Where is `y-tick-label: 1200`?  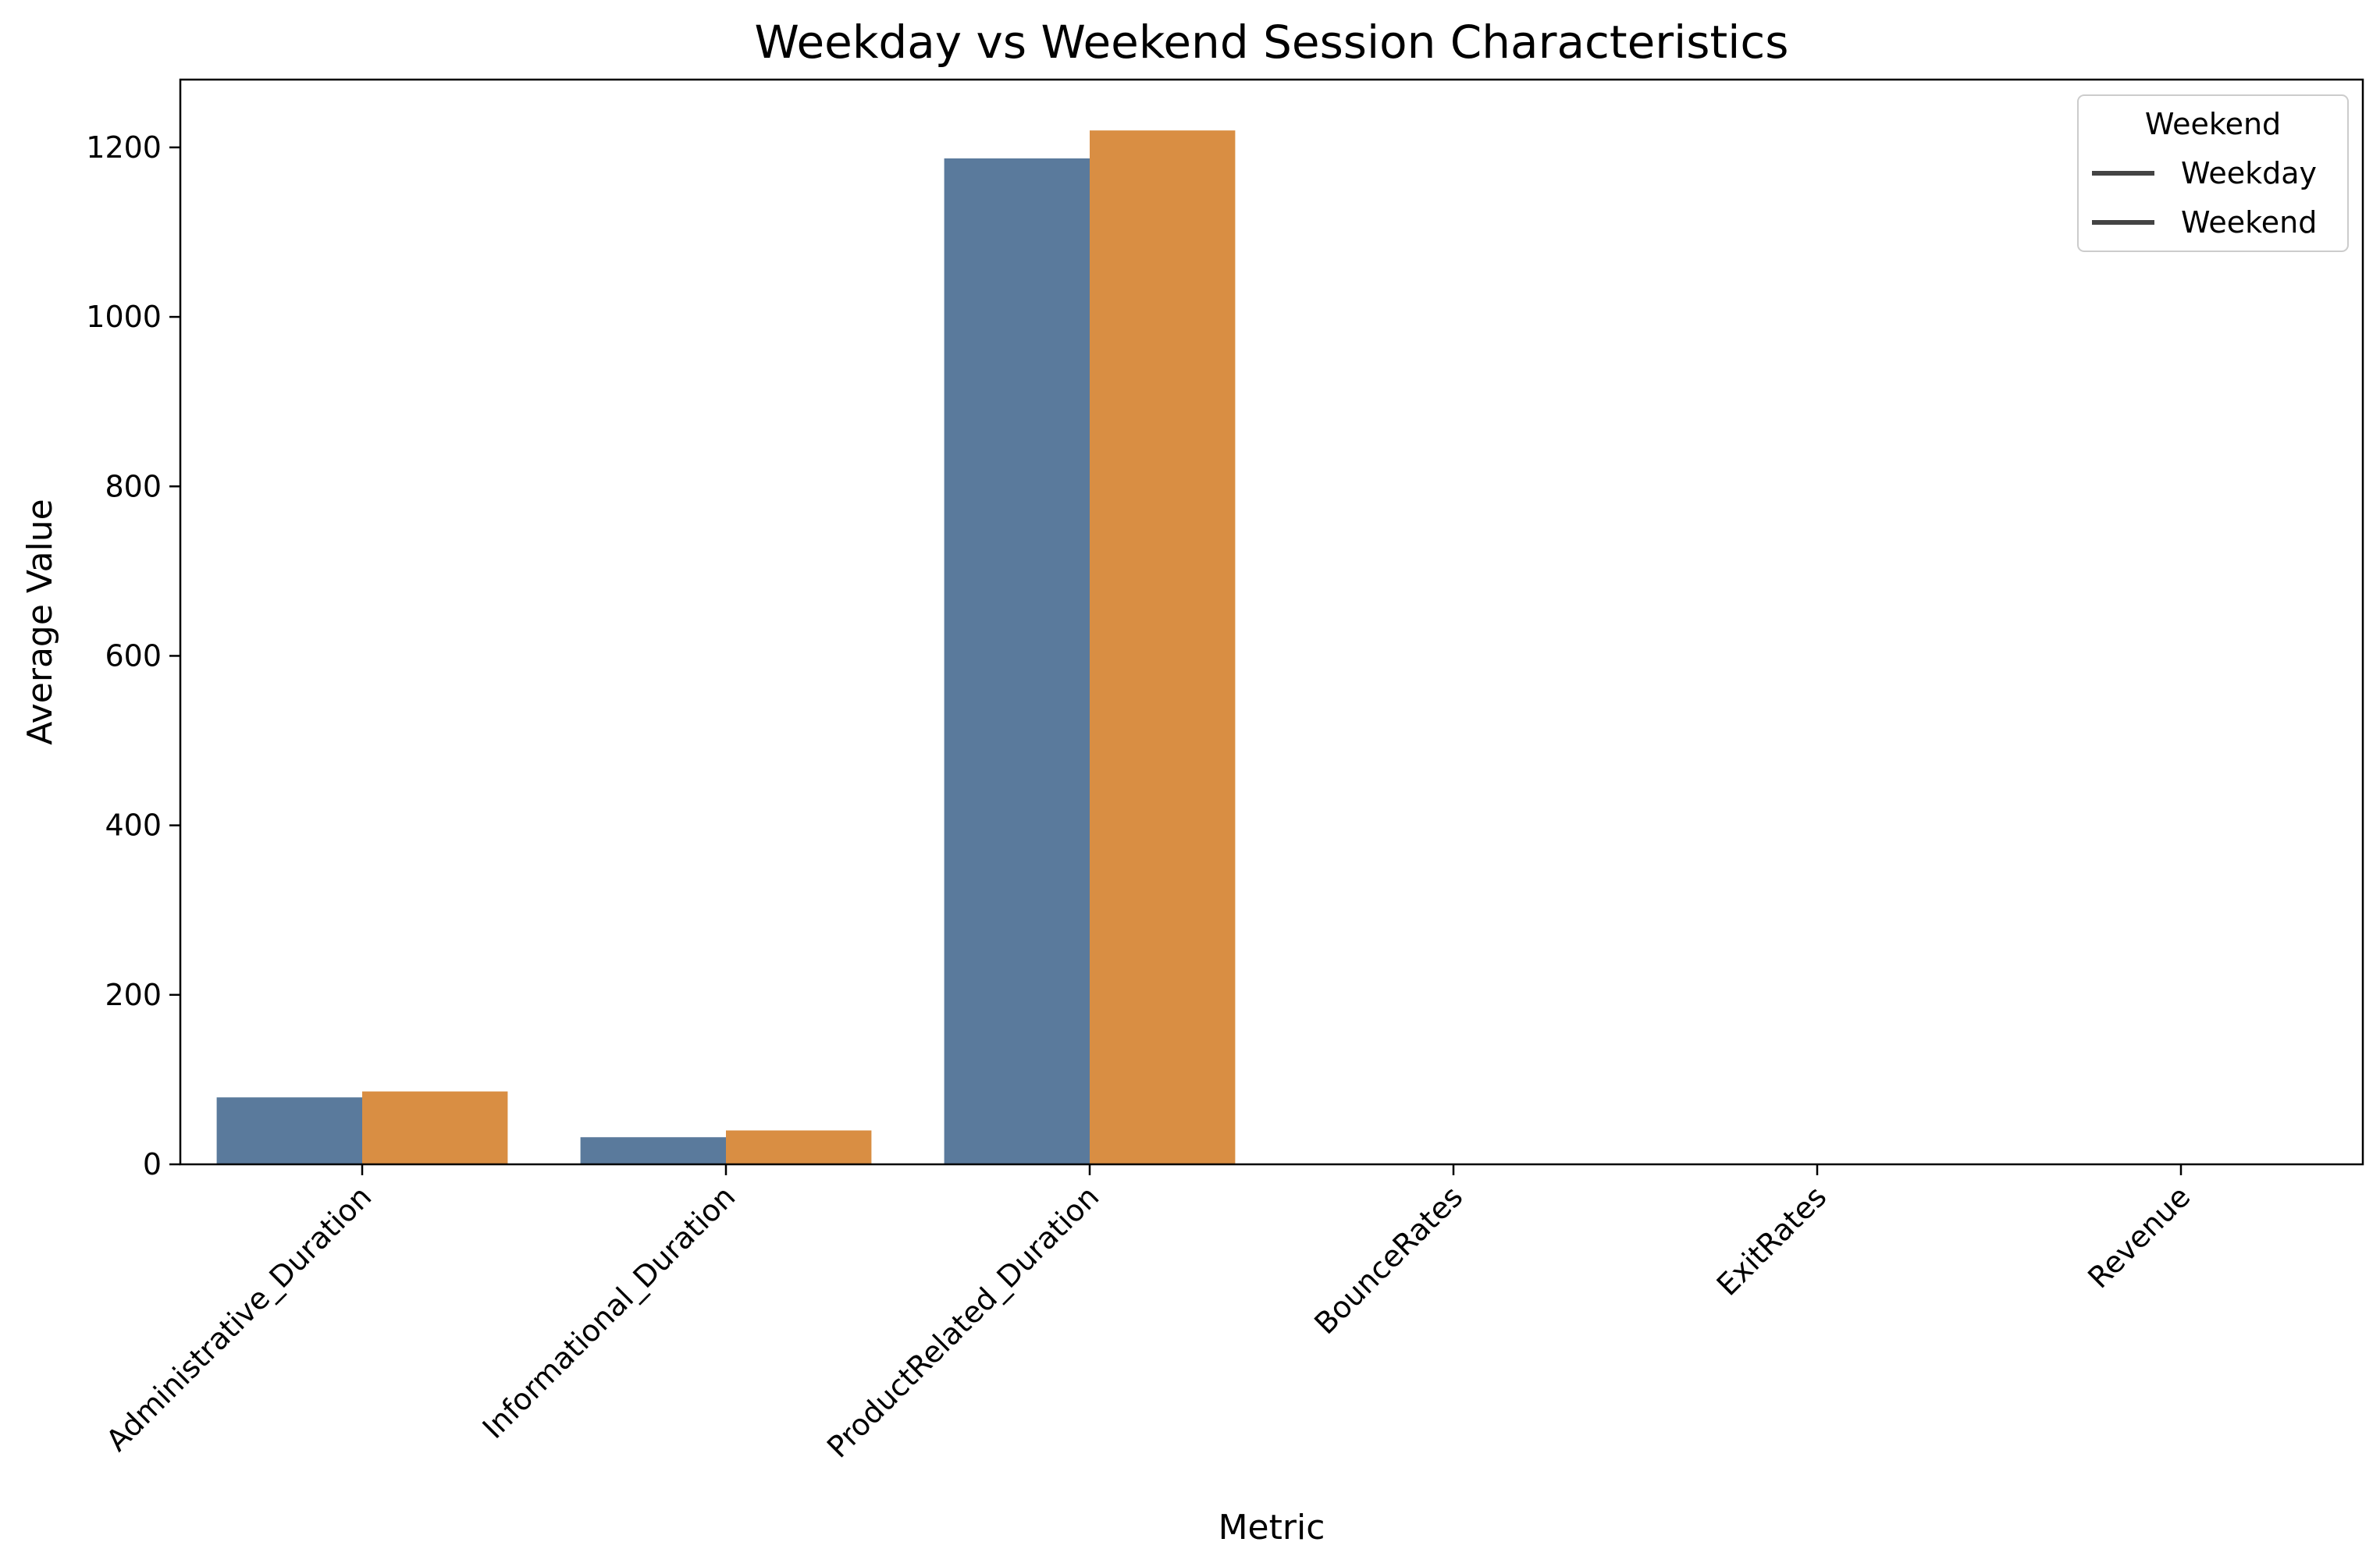 y-tick-label: 1200 is located at coordinates (124, 147).